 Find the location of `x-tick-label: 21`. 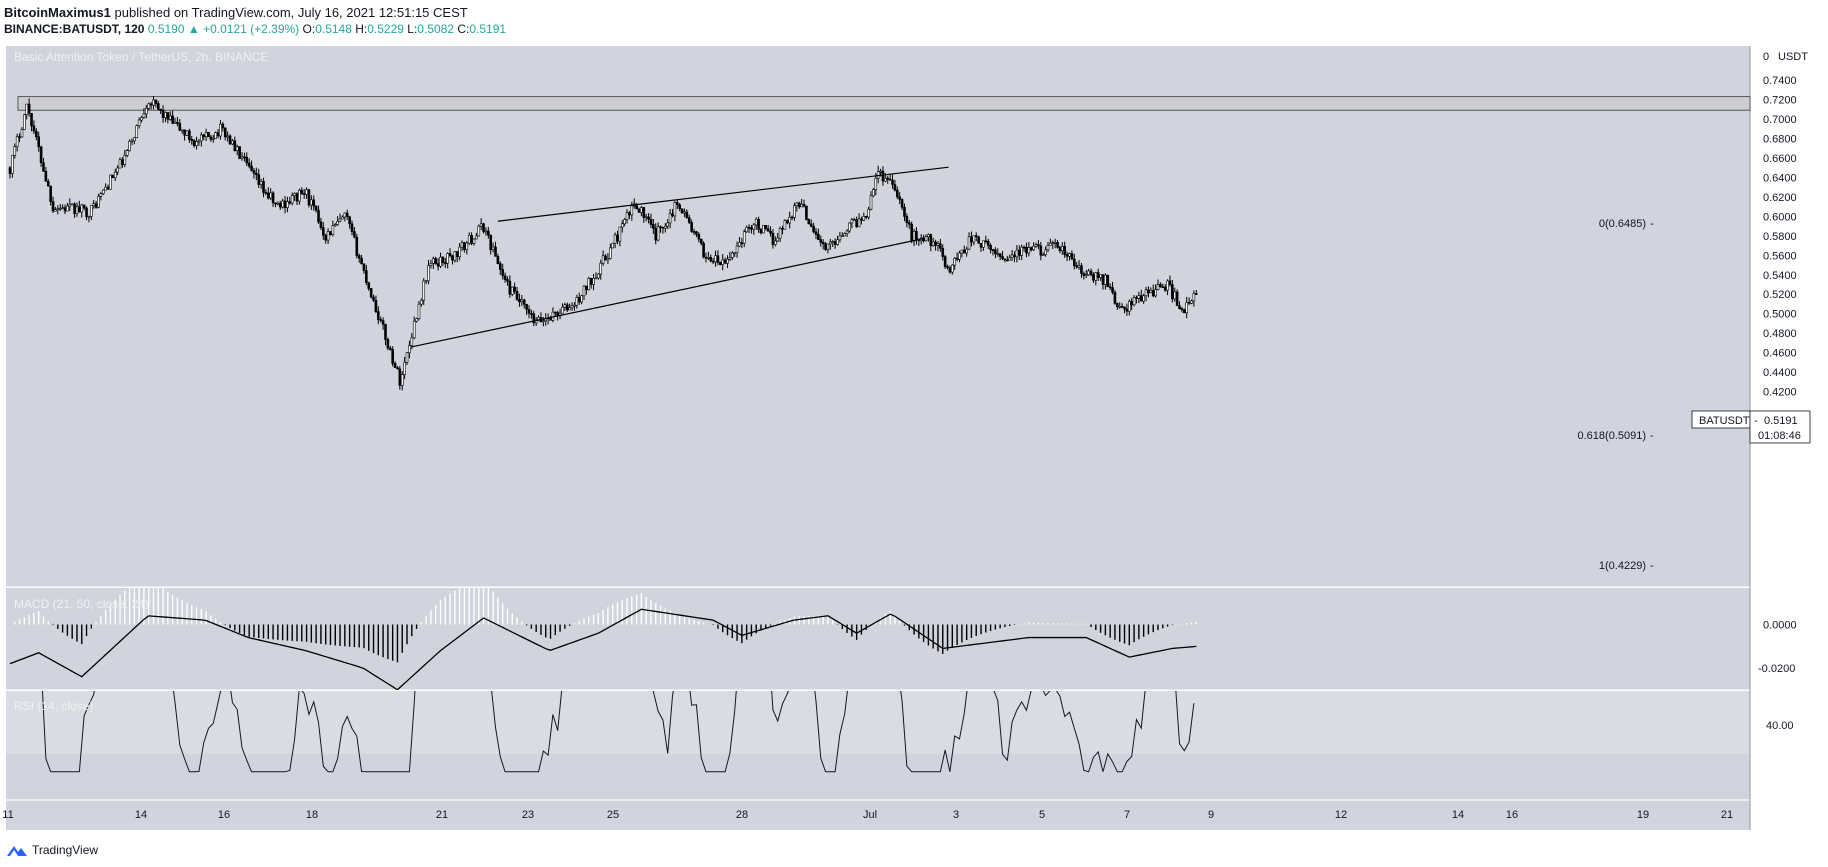

x-tick-label: 21 is located at coordinates (442, 815).